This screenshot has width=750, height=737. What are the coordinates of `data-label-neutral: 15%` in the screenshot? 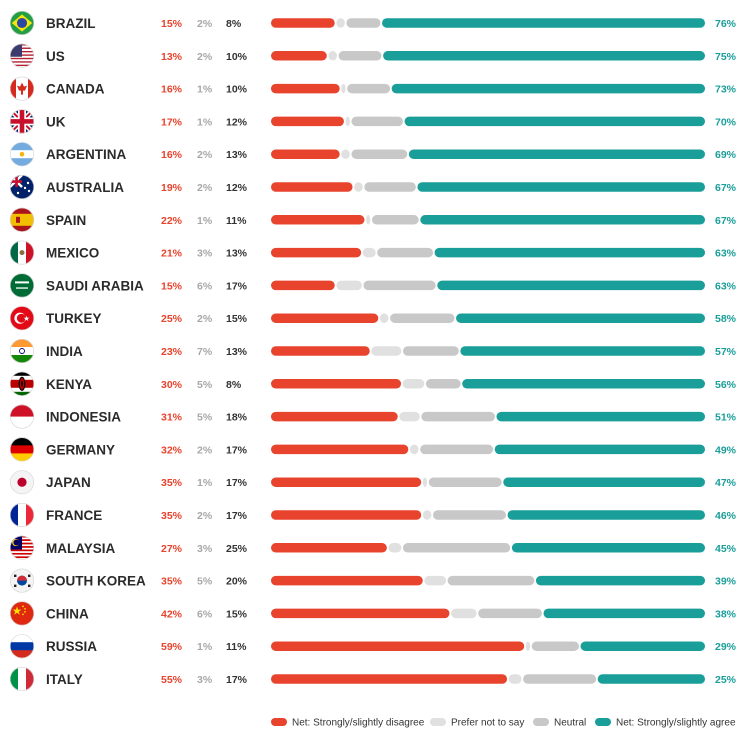 It's located at (237, 319).